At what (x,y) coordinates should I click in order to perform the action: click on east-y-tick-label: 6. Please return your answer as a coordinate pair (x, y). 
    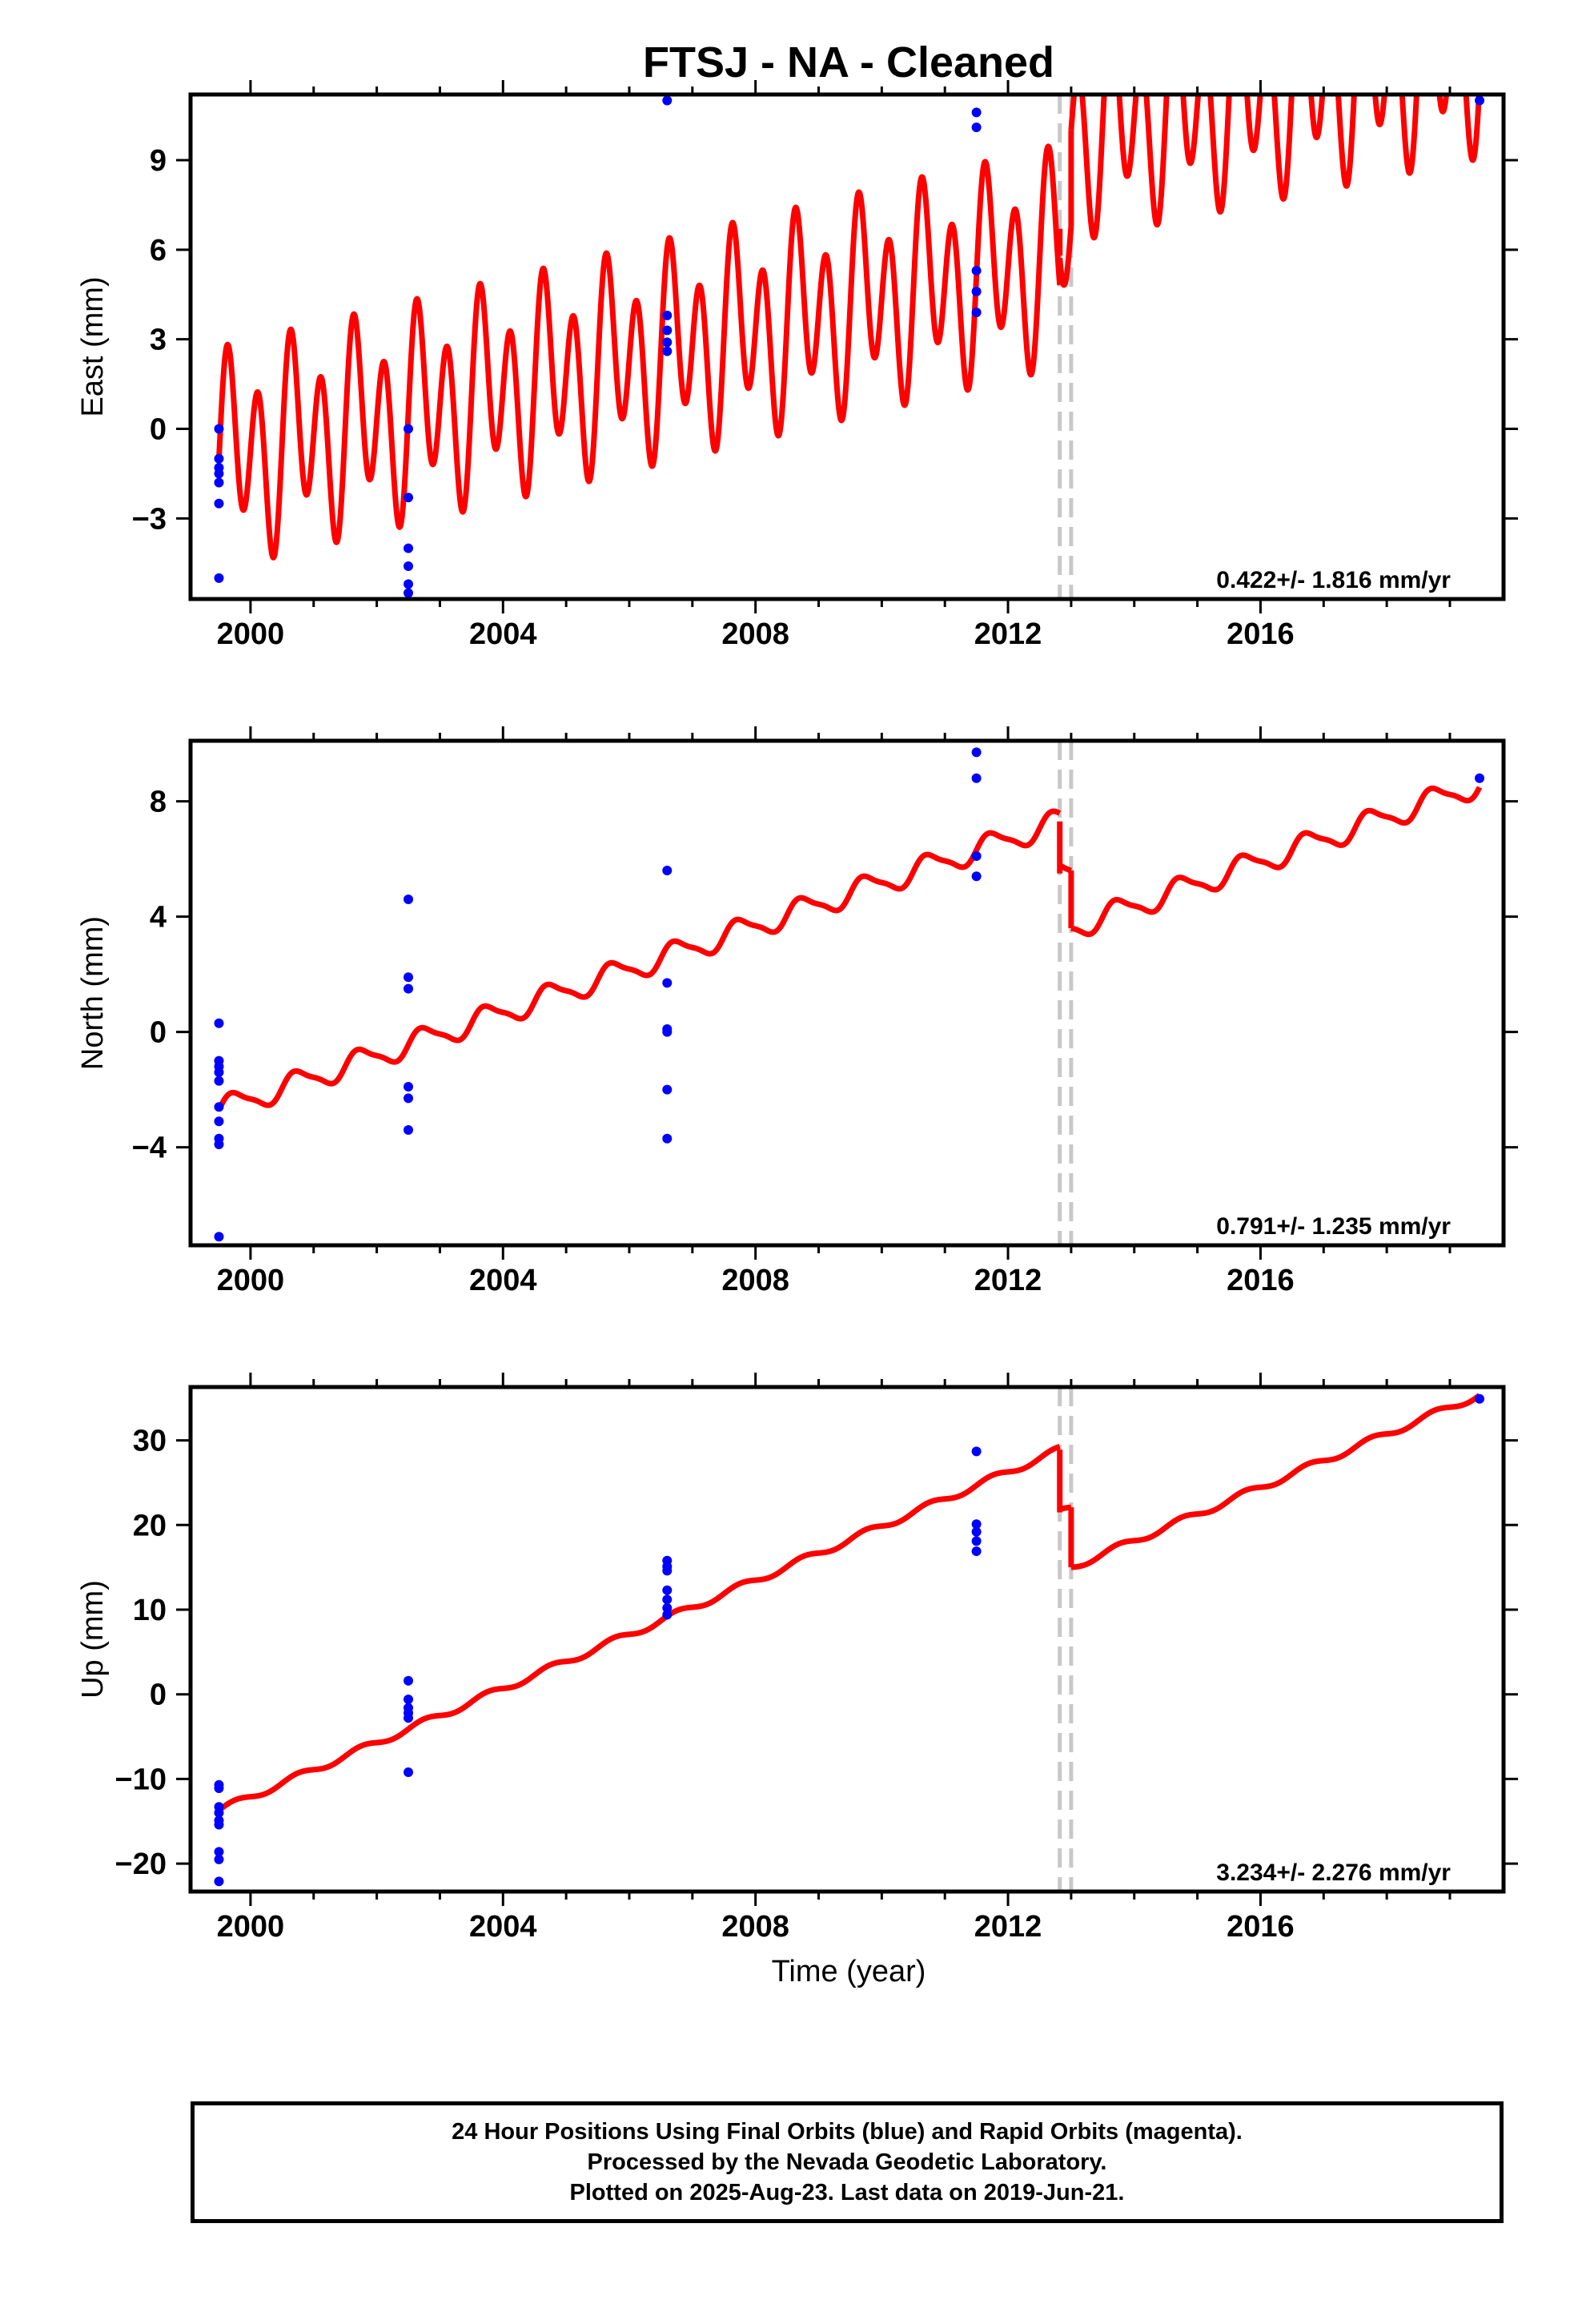
    Looking at the image, I should click on (158, 250).